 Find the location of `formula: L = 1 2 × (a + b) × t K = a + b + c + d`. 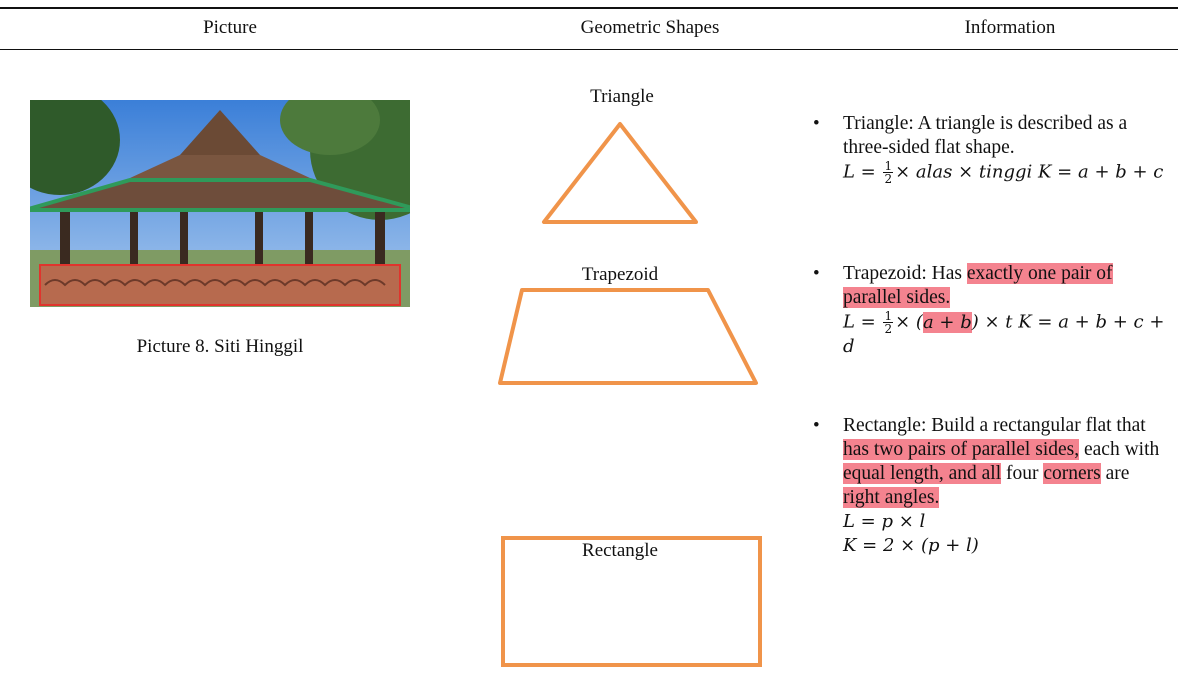

formula: L = 1 2 × (a + b) × t K = a + b + c + d is located at coordinates (1006, 334).